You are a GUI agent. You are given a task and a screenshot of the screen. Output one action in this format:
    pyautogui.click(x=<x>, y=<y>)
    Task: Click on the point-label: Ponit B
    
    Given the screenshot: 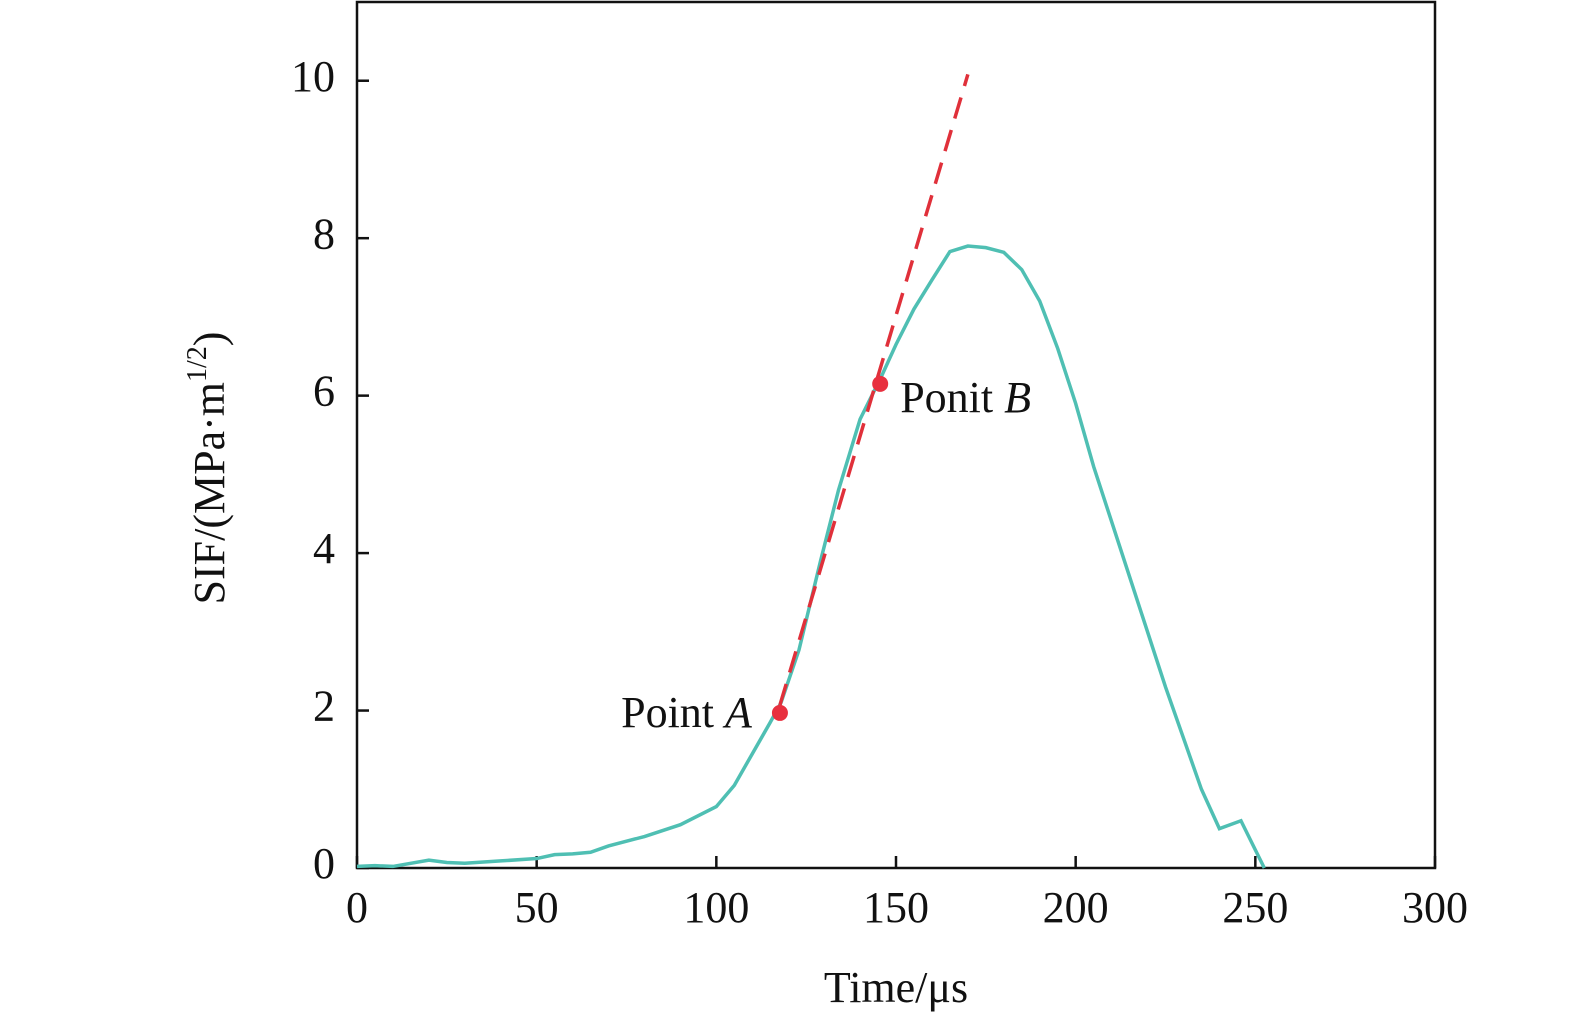 What is the action you would take?
    pyautogui.click(x=965, y=397)
    